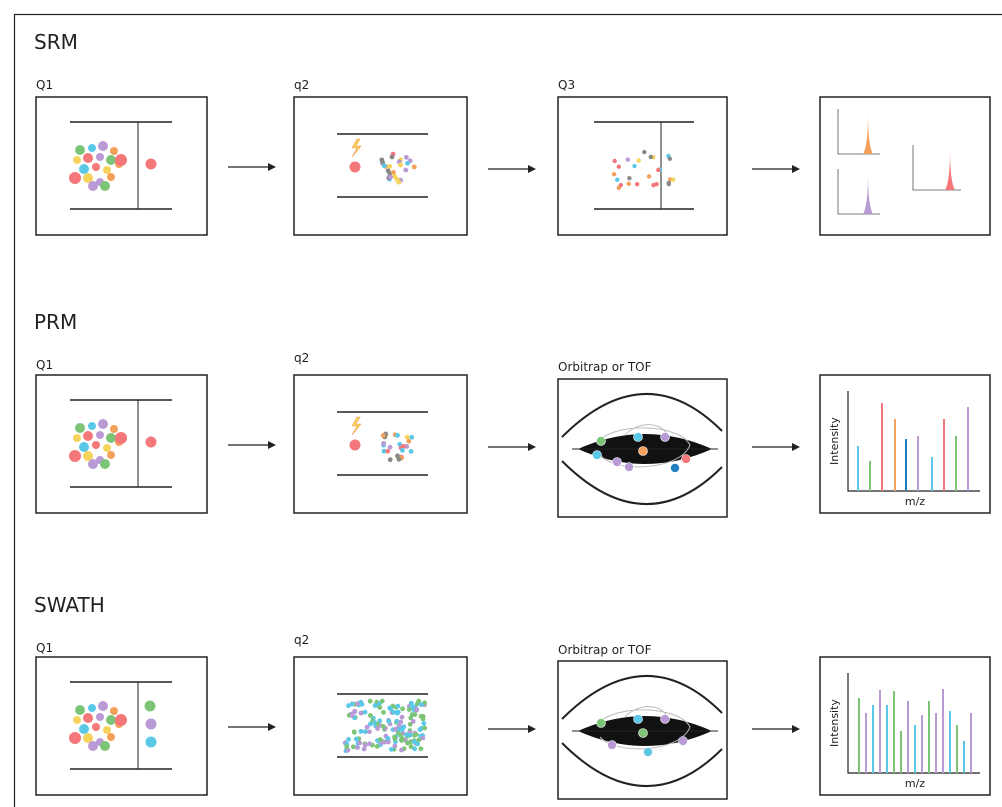  What do you see at coordinates (55, 322) in the screenshot?
I see `row-title: PRM` at bounding box center [55, 322].